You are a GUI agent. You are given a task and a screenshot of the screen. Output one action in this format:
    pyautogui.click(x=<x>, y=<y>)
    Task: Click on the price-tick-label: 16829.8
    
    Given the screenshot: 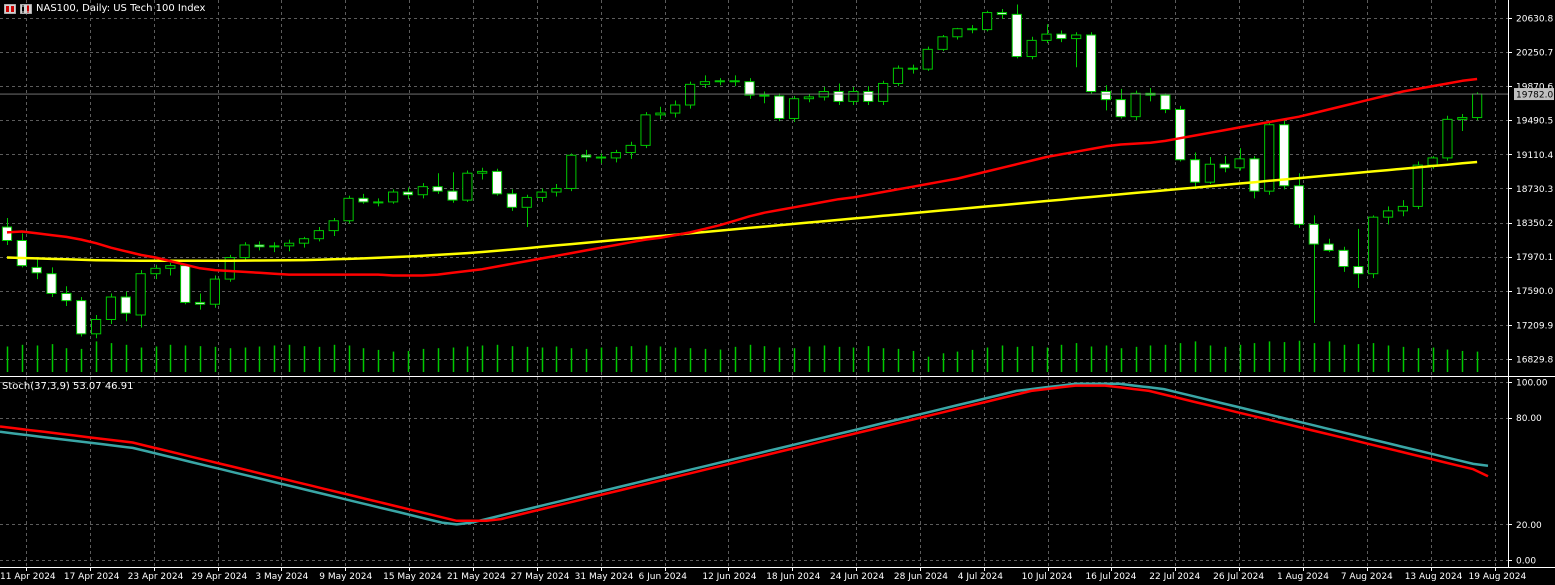 What is the action you would take?
    pyautogui.click(x=1534, y=360)
    